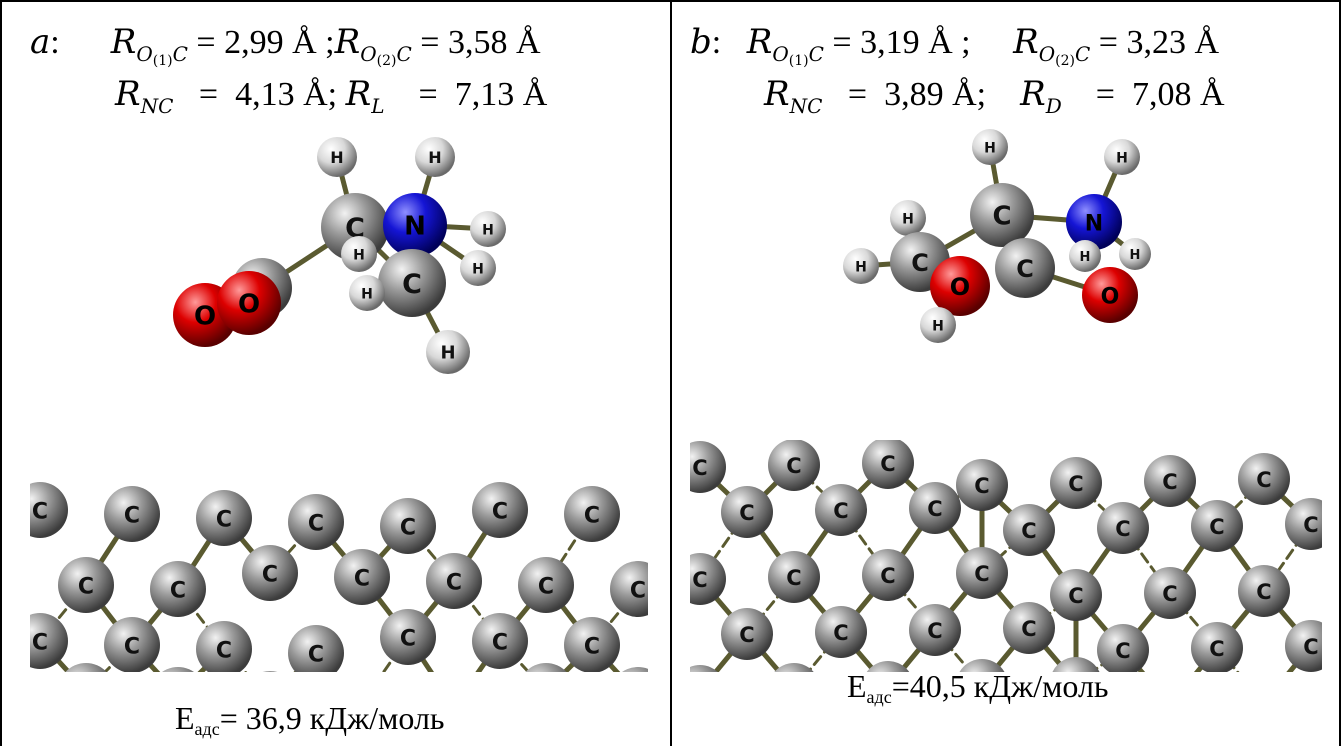 The height and width of the screenshot is (746, 1341). I want to click on tube-a-atom-19-label: C, so click(500, 642).